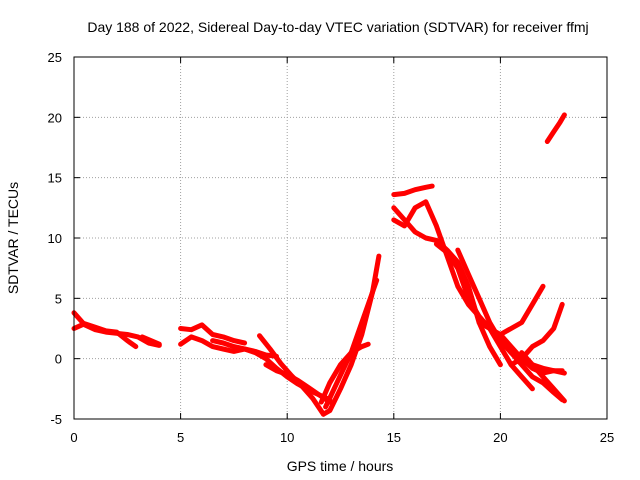  Describe the element at coordinates (394, 437) in the screenshot. I see `x-tick-label: 15` at that location.